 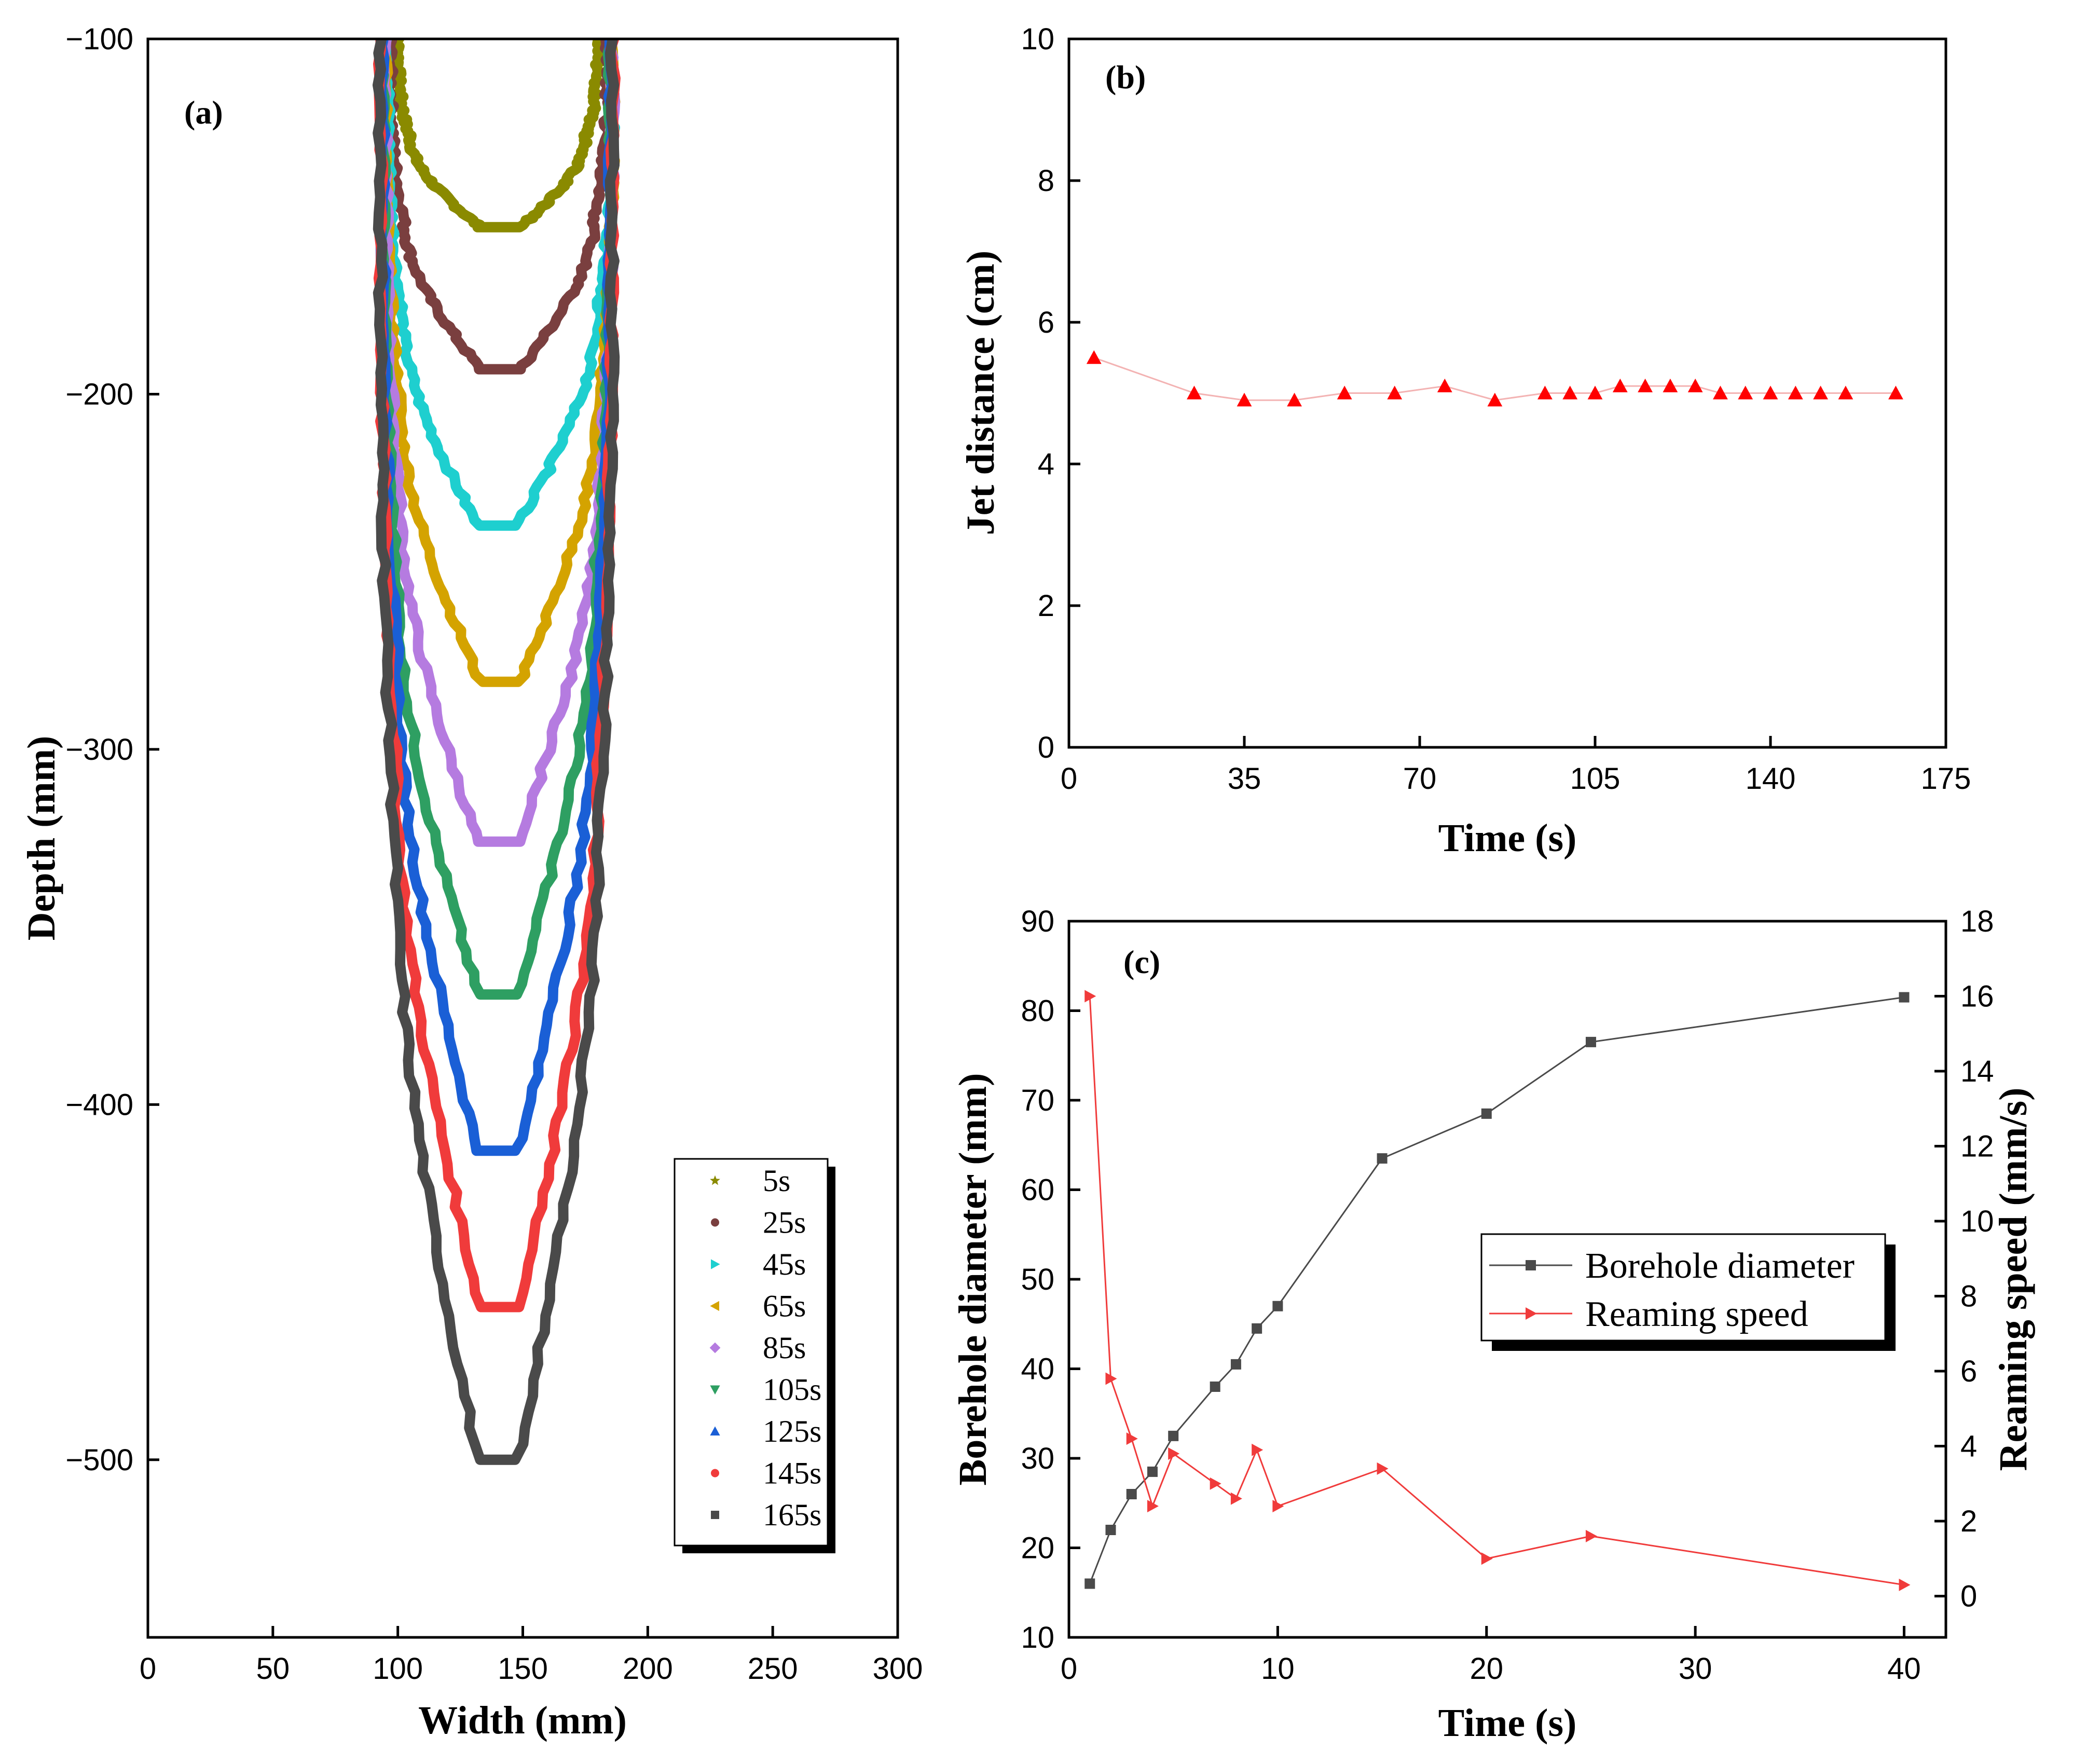 I want to click on c-y-tick-label: 20, so click(x=1037, y=1548).